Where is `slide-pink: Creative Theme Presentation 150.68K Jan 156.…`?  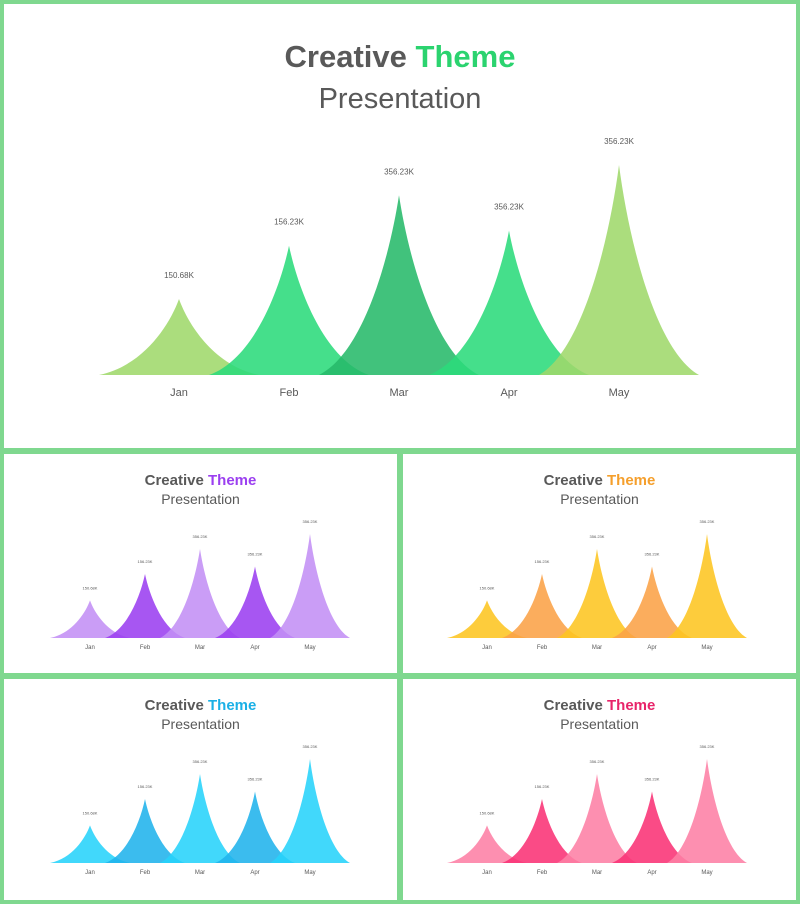
slide-pink: Creative Theme Presentation 150.68K Jan 156.… is located at coordinates (599, 789).